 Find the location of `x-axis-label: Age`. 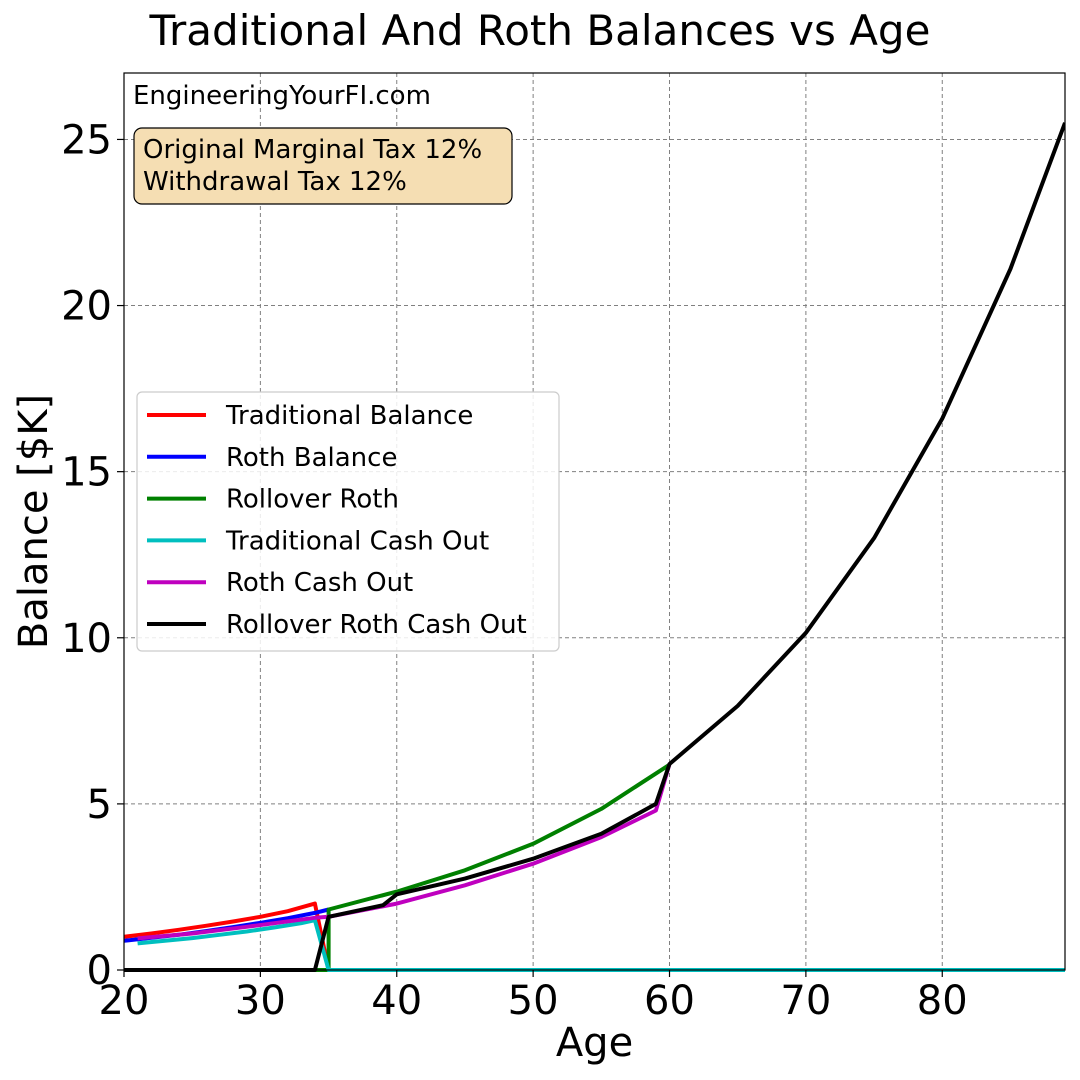

x-axis-label: Age is located at coordinates (594, 1043).